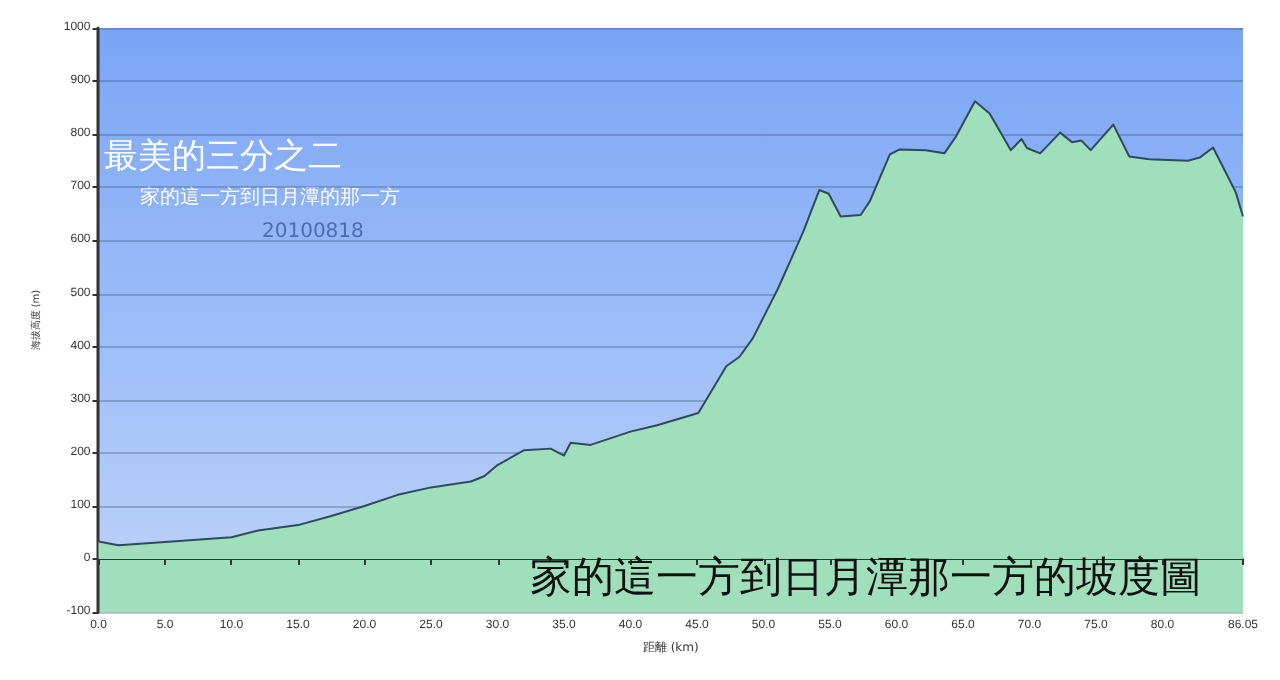 This screenshot has width=1280, height=680. What do you see at coordinates (313, 232) in the screenshot?
I see `annotation: 20100818` at bounding box center [313, 232].